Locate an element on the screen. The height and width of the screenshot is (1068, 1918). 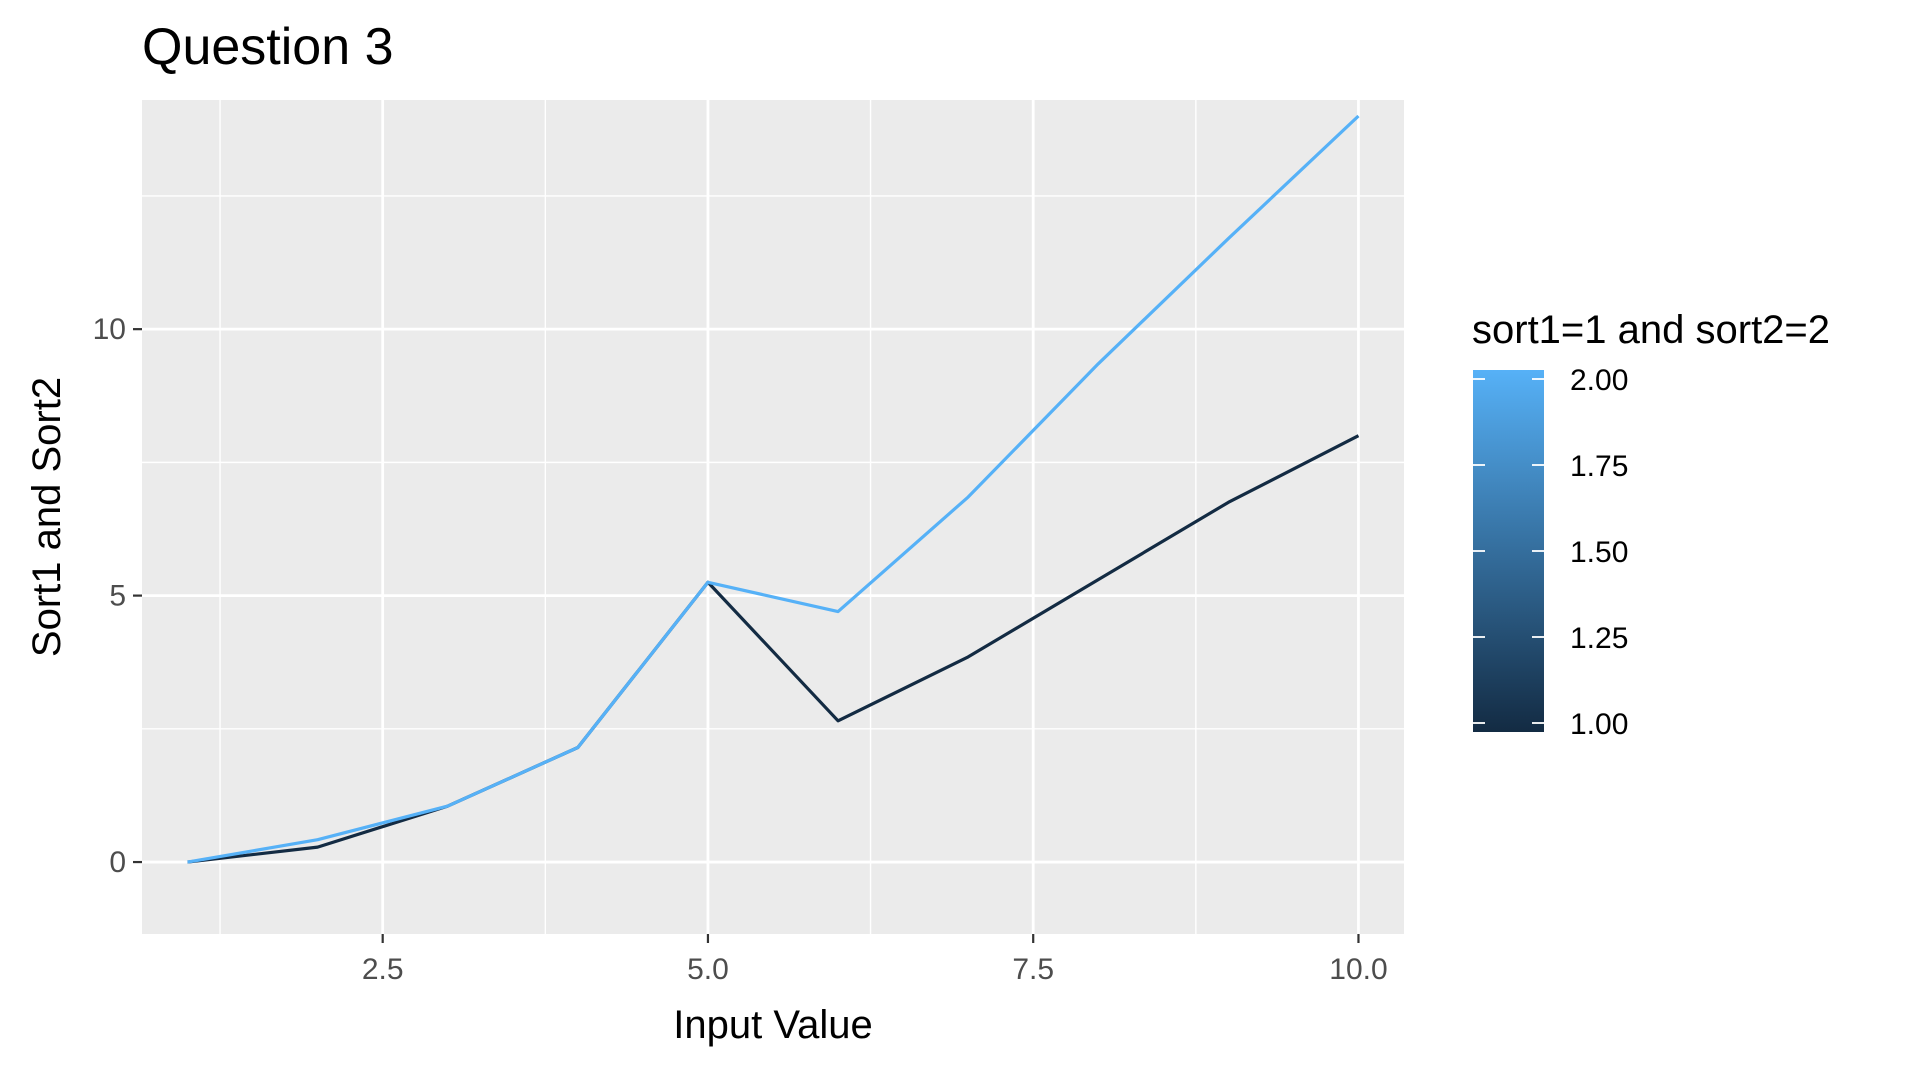
x-tick-label: 5.0 is located at coordinates (708, 969).